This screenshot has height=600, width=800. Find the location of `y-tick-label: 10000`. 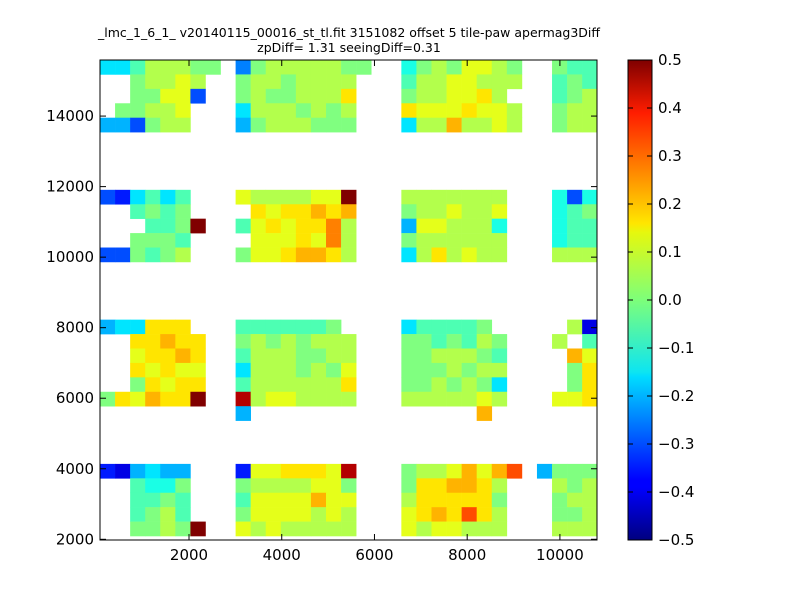

y-tick-label: 10000 is located at coordinates (70, 257).